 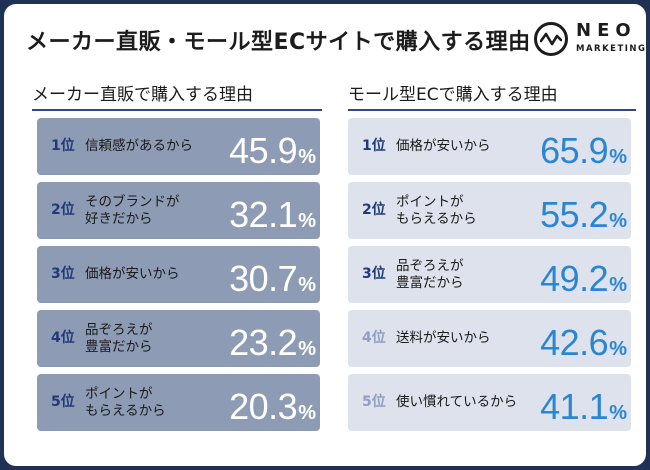 I want to click on percentage-value: 55.2%, so click(x=583, y=215).